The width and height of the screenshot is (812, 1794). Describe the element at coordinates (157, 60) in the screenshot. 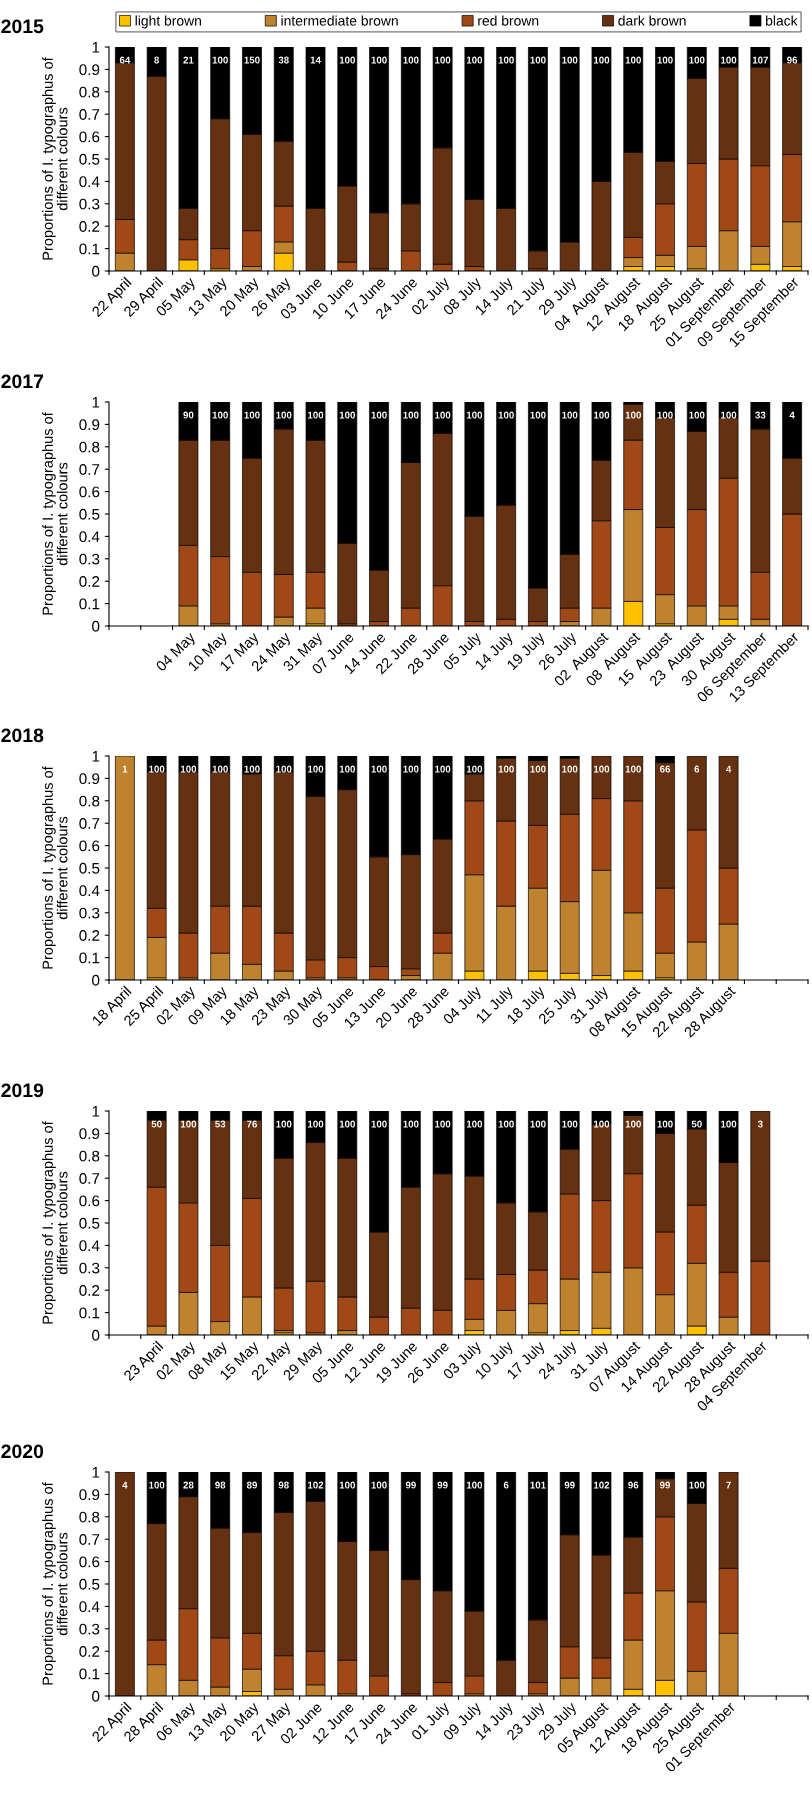

I see `annotation: 8` at that location.